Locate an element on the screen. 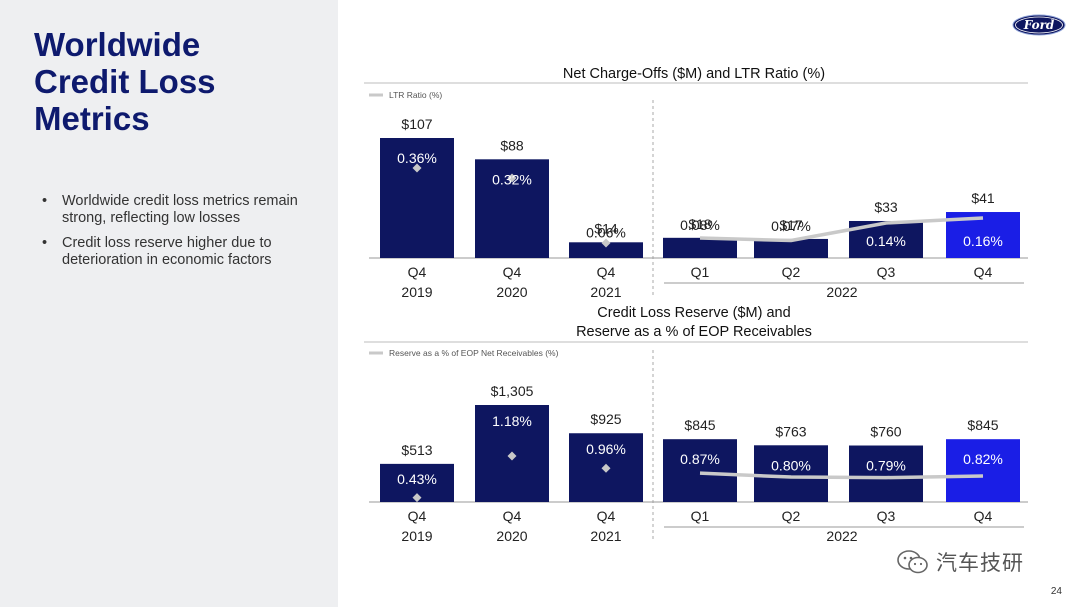  ratio-value-label: 1.18% is located at coordinates (512, 421).